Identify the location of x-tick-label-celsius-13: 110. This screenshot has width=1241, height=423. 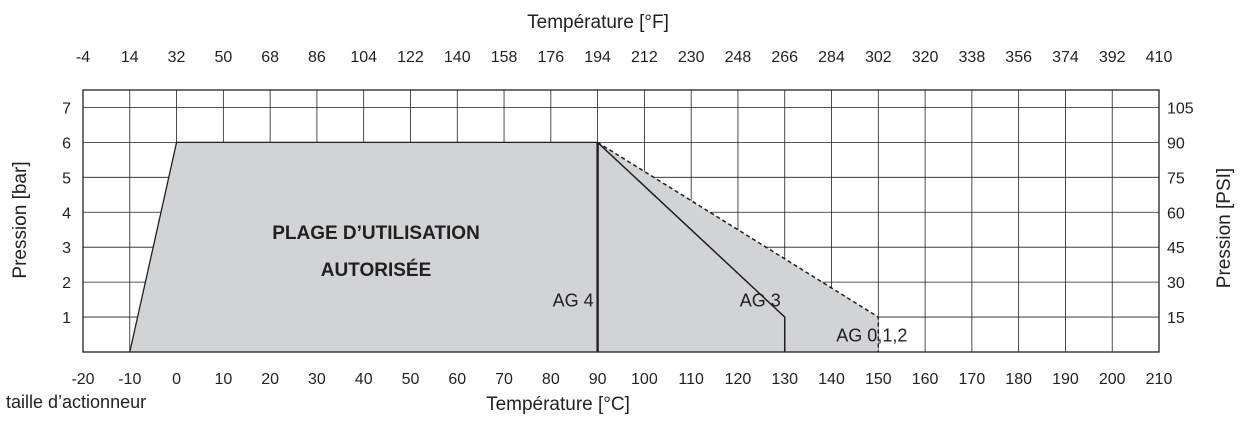
(691, 379).